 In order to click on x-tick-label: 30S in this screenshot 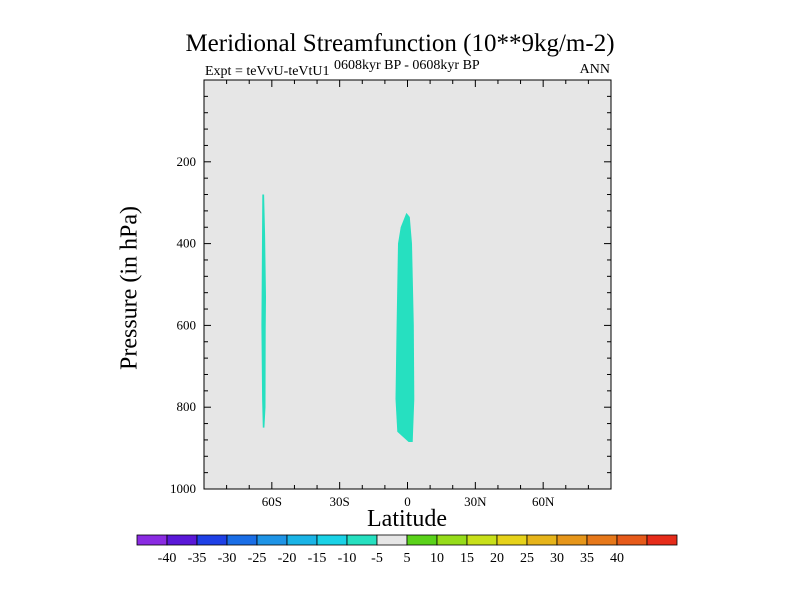, I will do `click(340, 501)`.